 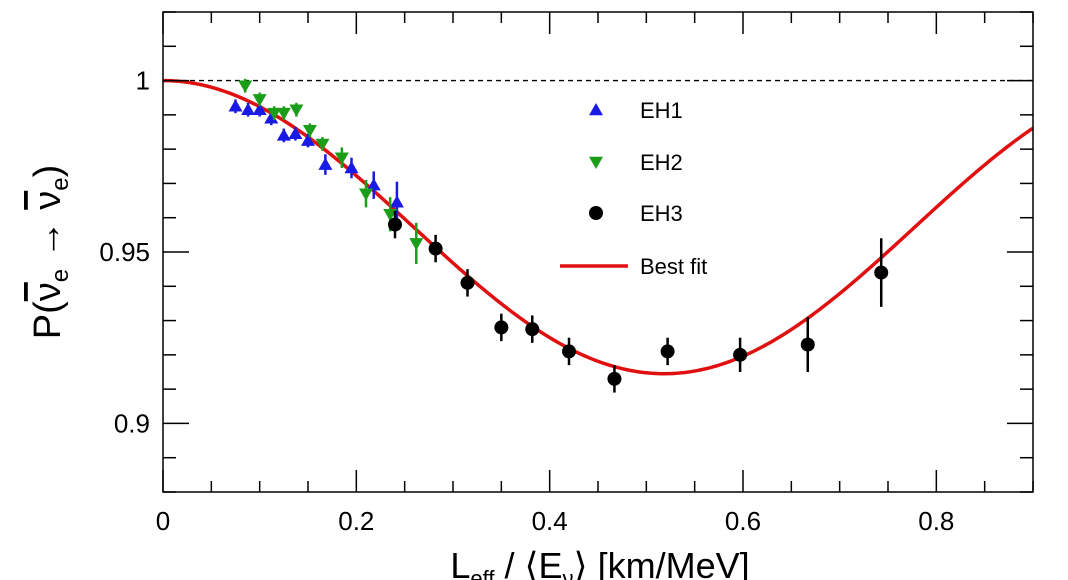 What do you see at coordinates (163, 521) in the screenshot?
I see `x-tick-label: 0` at bounding box center [163, 521].